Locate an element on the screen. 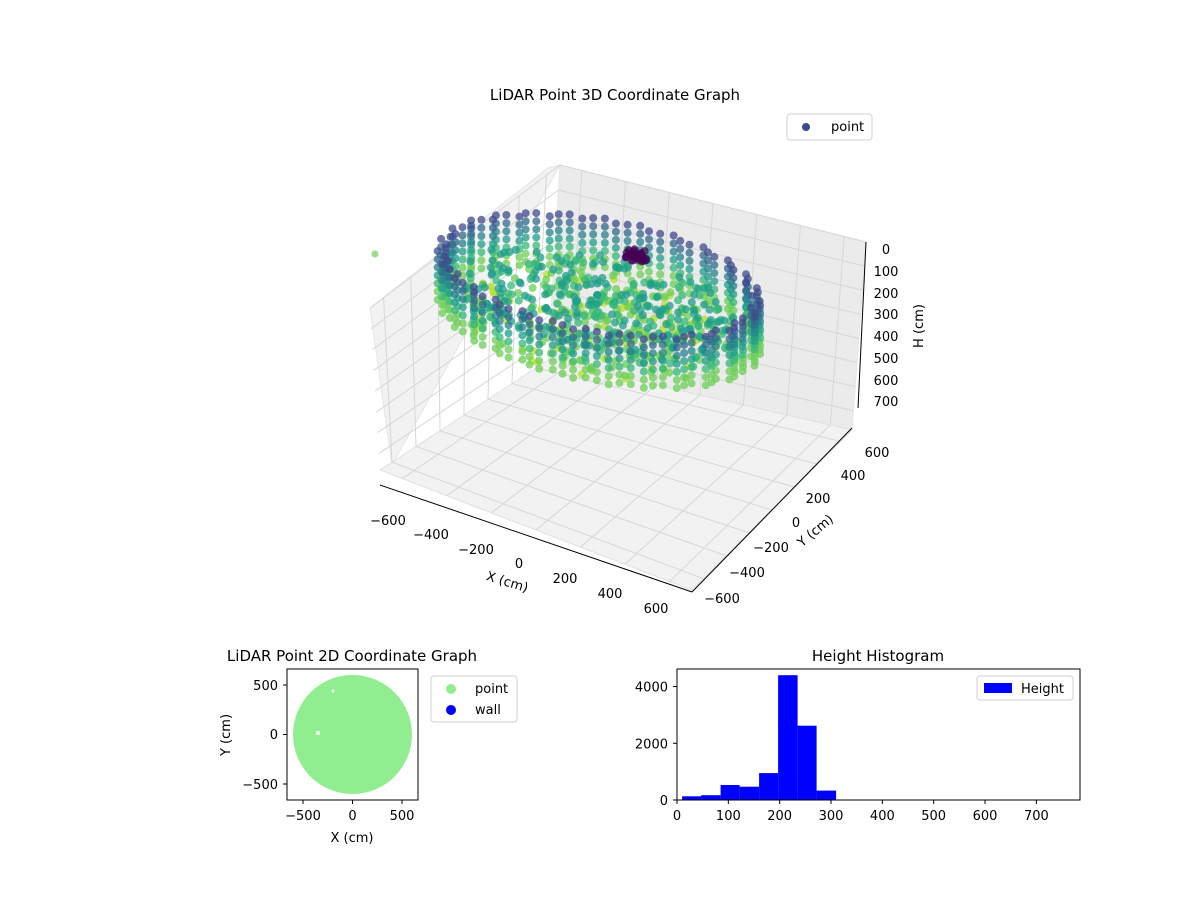  plot-3d-z-ticks: 0 100 200 300 400 500 600 700 is located at coordinates (886, 326).